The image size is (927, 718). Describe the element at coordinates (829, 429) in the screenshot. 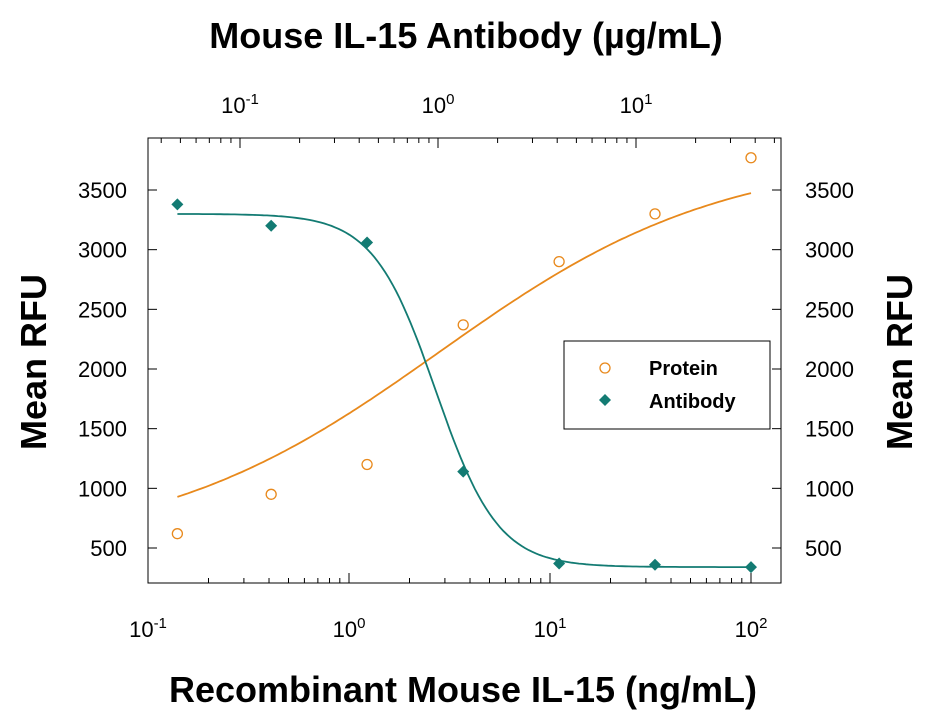

I see `y2-tick-label: 1500` at that location.